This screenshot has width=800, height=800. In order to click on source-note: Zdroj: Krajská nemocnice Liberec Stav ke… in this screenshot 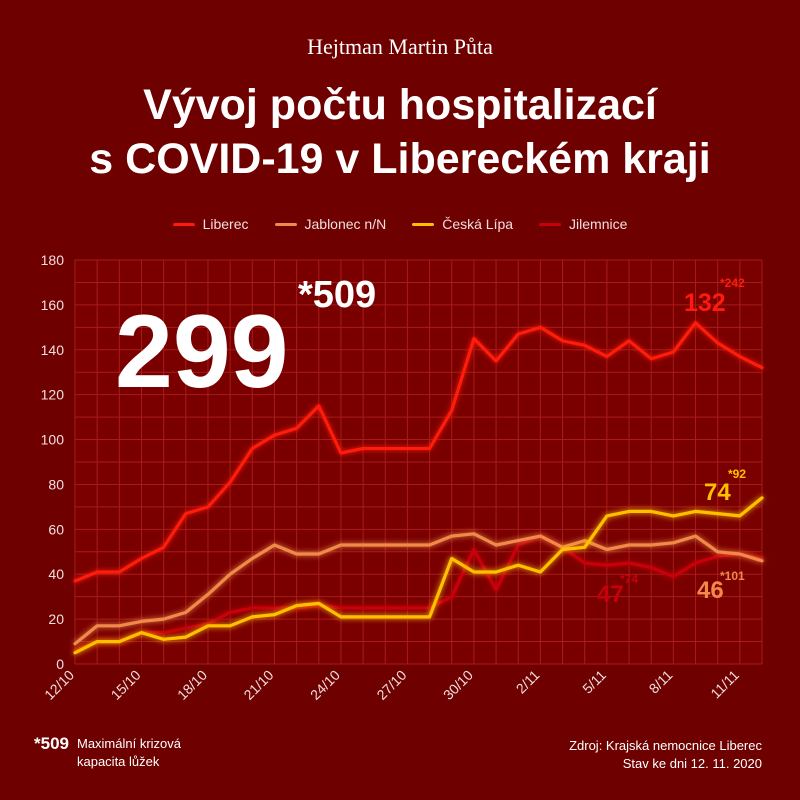, I will do `click(665, 755)`.